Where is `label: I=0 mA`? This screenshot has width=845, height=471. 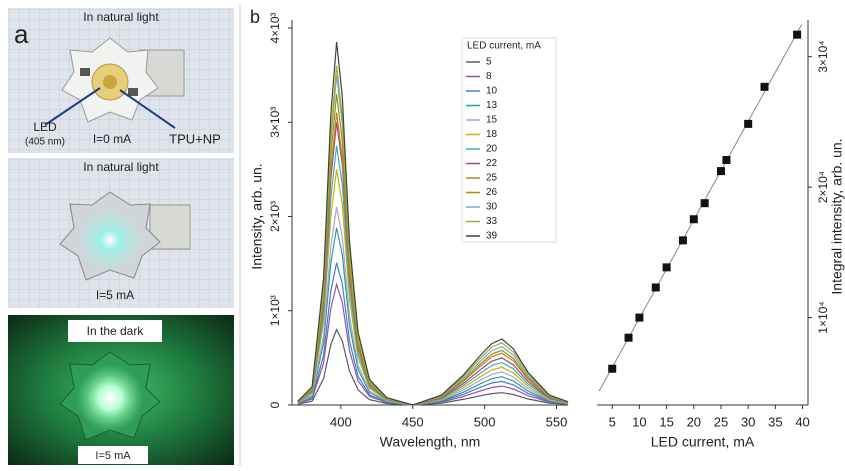 label: I=0 mA is located at coordinates (112, 139).